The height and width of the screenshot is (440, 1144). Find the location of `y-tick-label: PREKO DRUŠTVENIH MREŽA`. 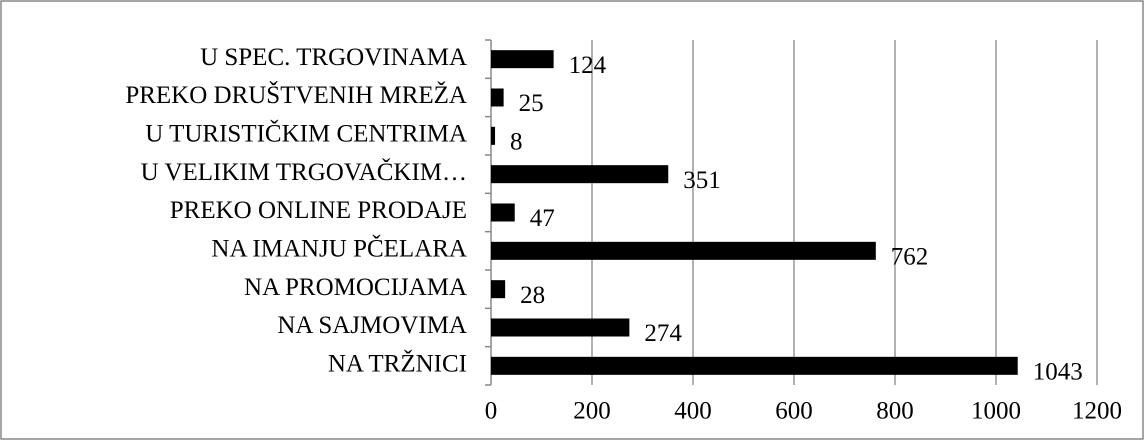

y-tick-label: PREKO DRUŠTVENIH MREŽA is located at coordinates (296, 94).